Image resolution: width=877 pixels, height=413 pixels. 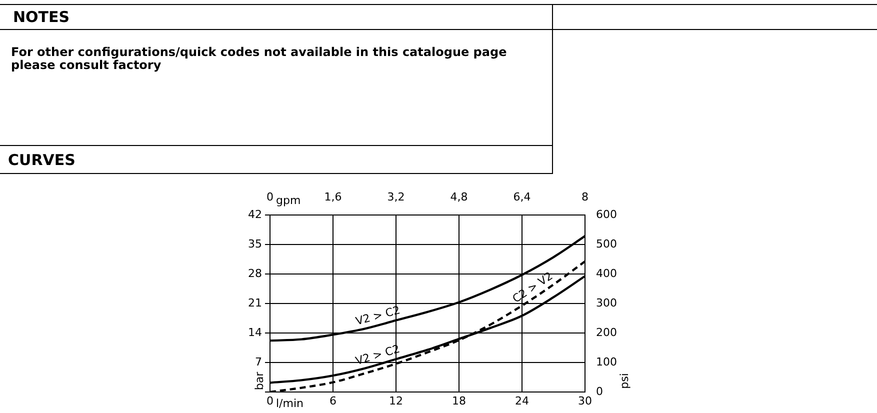 What do you see at coordinates (255, 273) in the screenshot?
I see `y-tick-label: 28` at bounding box center [255, 273].